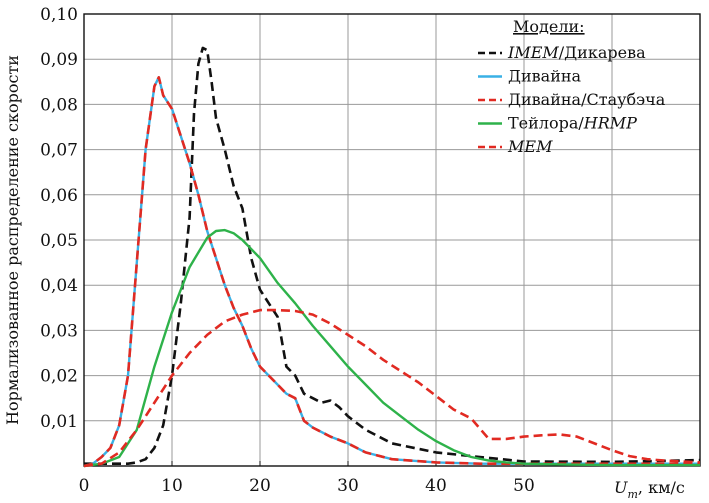 Image resolution: width=709 pixels, height=503 pixels. What do you see at coordinates (59, 331) in the screenshot?
I see `y-tick-label: 0,03` at bounding box center [59, 331].